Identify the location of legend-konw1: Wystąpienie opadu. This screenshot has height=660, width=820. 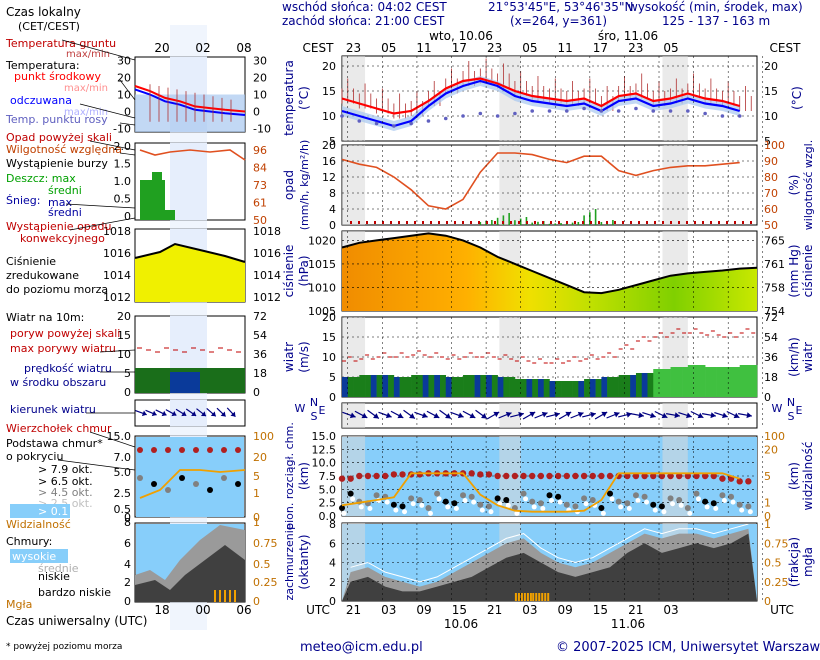
(58, 226).